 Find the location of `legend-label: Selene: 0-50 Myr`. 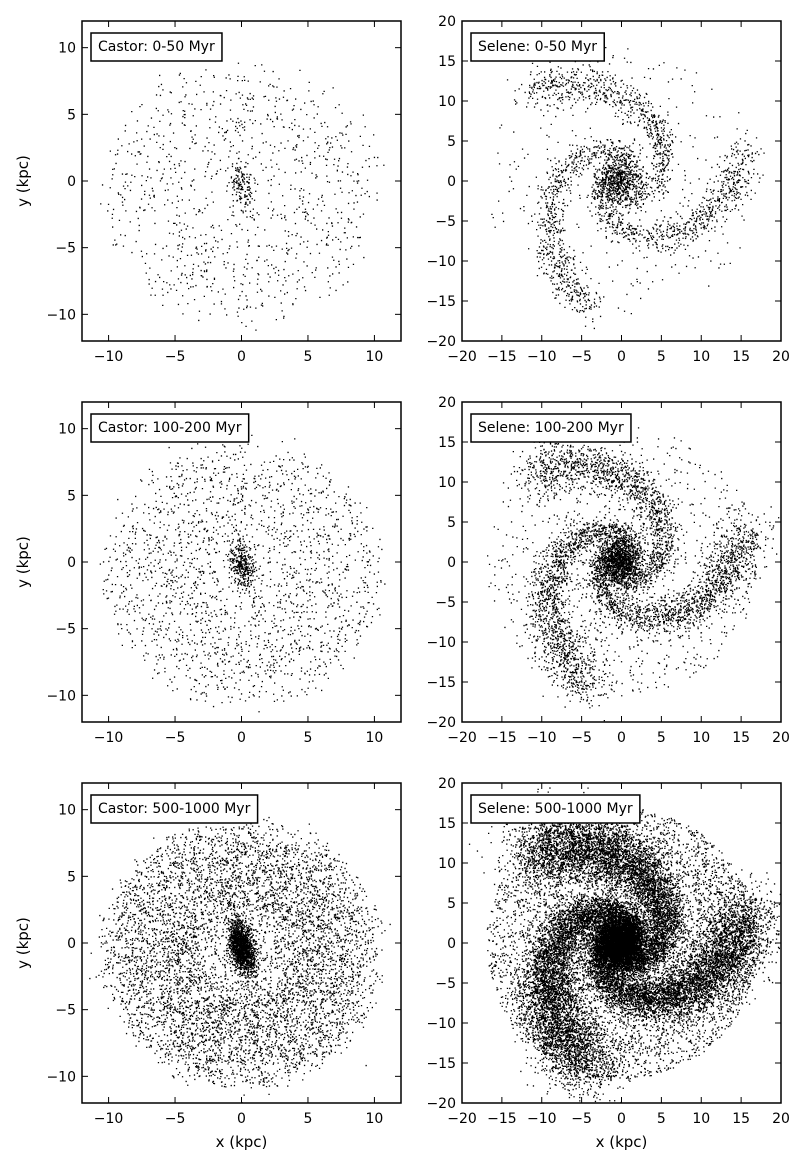

legend-label: Selene: 0-50 Myr is located at coordinates (537, 47).